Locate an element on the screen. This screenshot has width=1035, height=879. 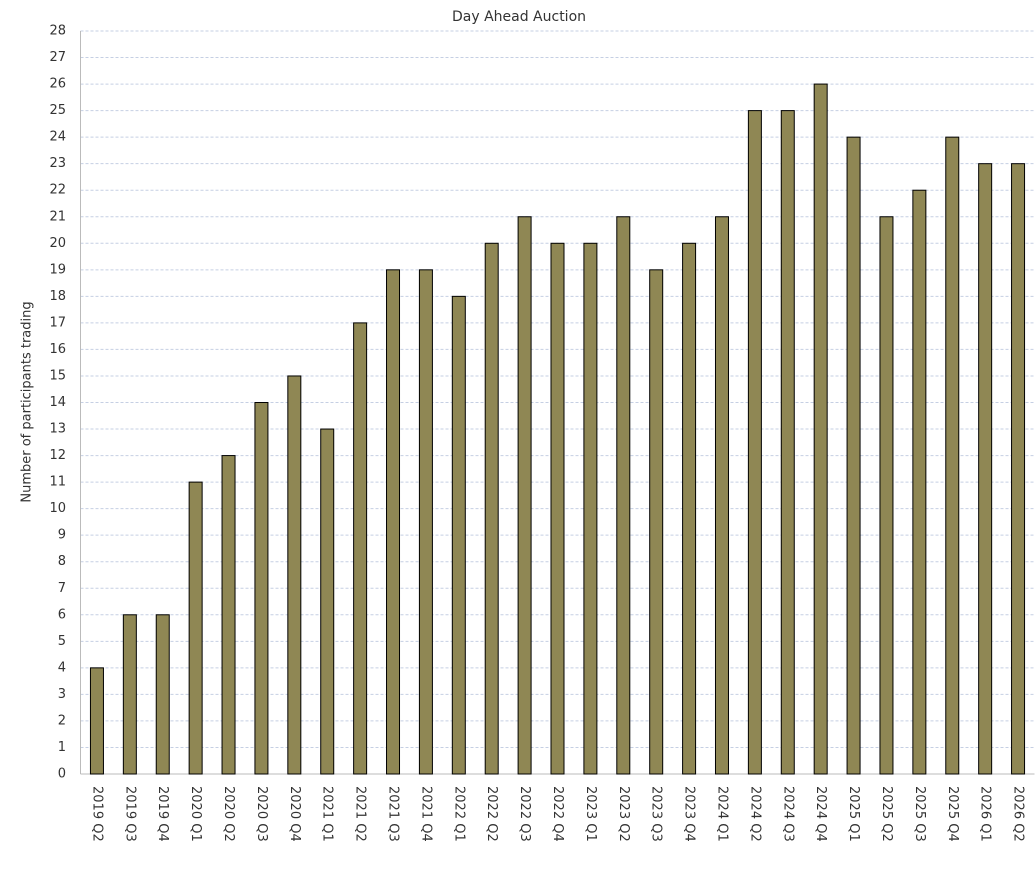
x-tick-label: 2021 Q2 is located at coordinates (360, 814).